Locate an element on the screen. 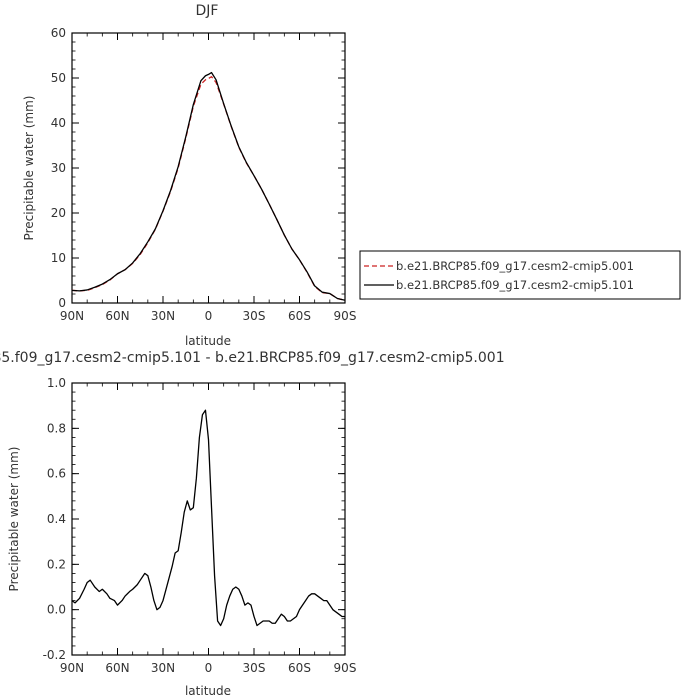 The image size is (700, 700). bottom-x-tick-label: 0 is located at coordinates (209, 668).